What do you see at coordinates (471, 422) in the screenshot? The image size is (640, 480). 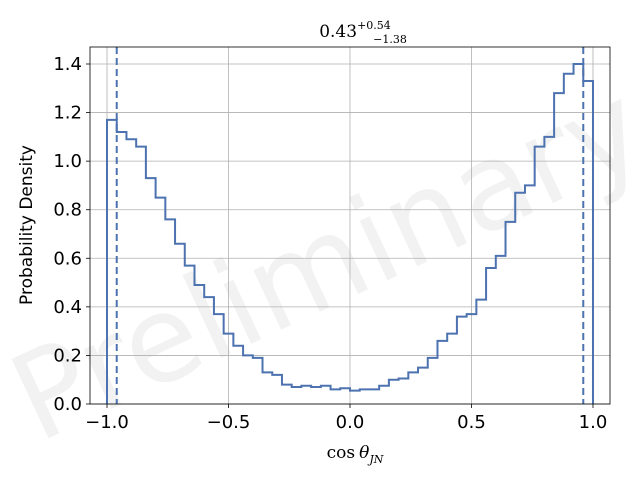 I see `x-tick-label: 0.5` at bounding box center [471, 422].